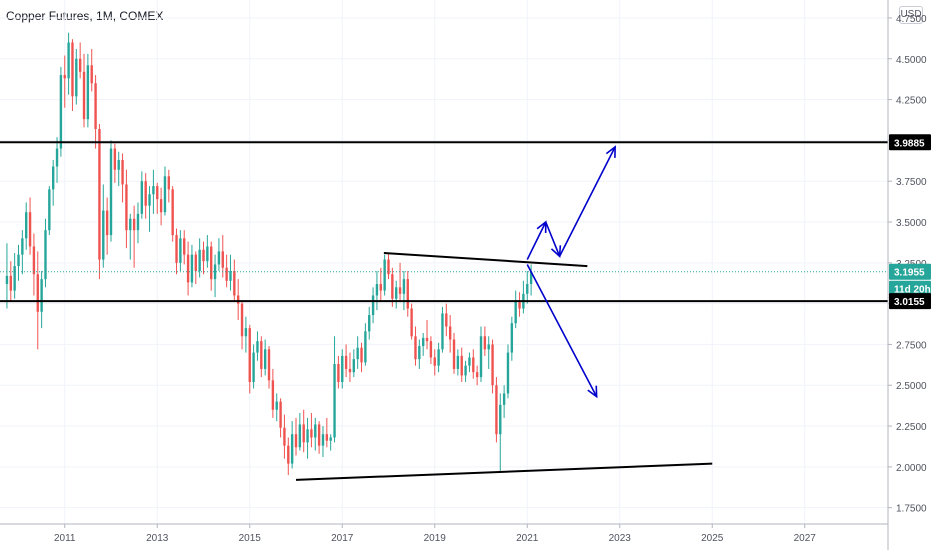 This screenshot has width=932, height=550. I want to click on time-axis: 2011 2013 2015 2017 2019 2021 2023 2025 2027, so click(435, 534).